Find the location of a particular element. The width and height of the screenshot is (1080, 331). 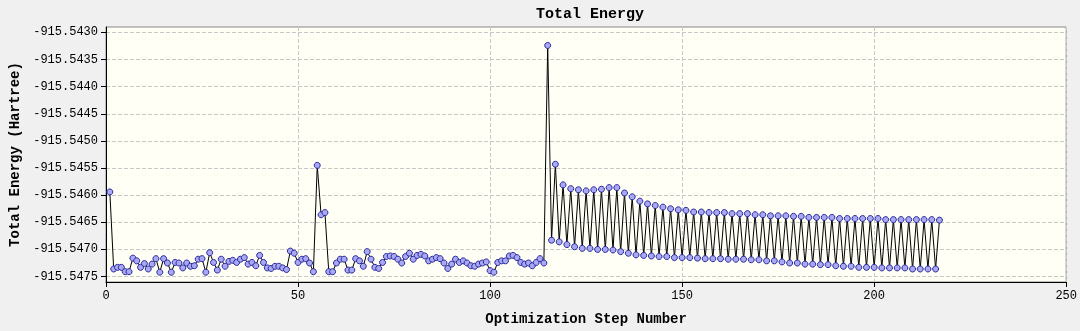

y-tick-label: -915.5450 is located at coordinates (65, 140).